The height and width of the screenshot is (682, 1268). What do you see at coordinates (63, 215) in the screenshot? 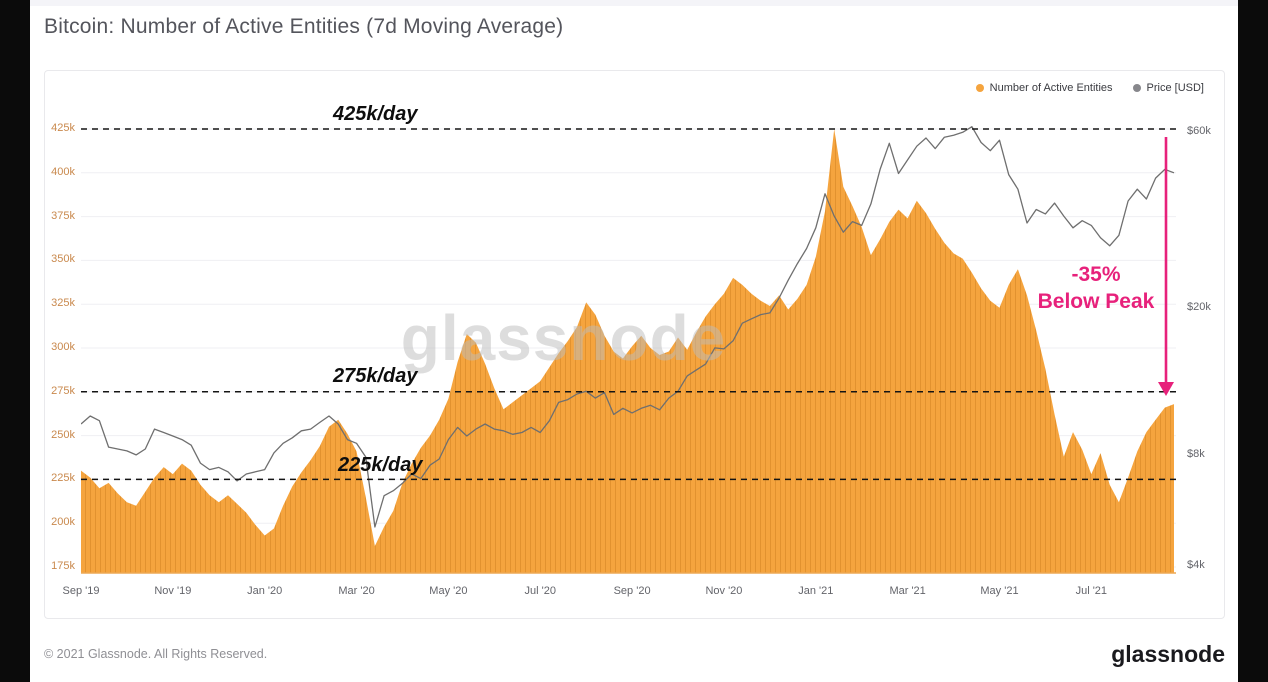
I see `y-tick-left: 375k` at bounding box center [63, 215].